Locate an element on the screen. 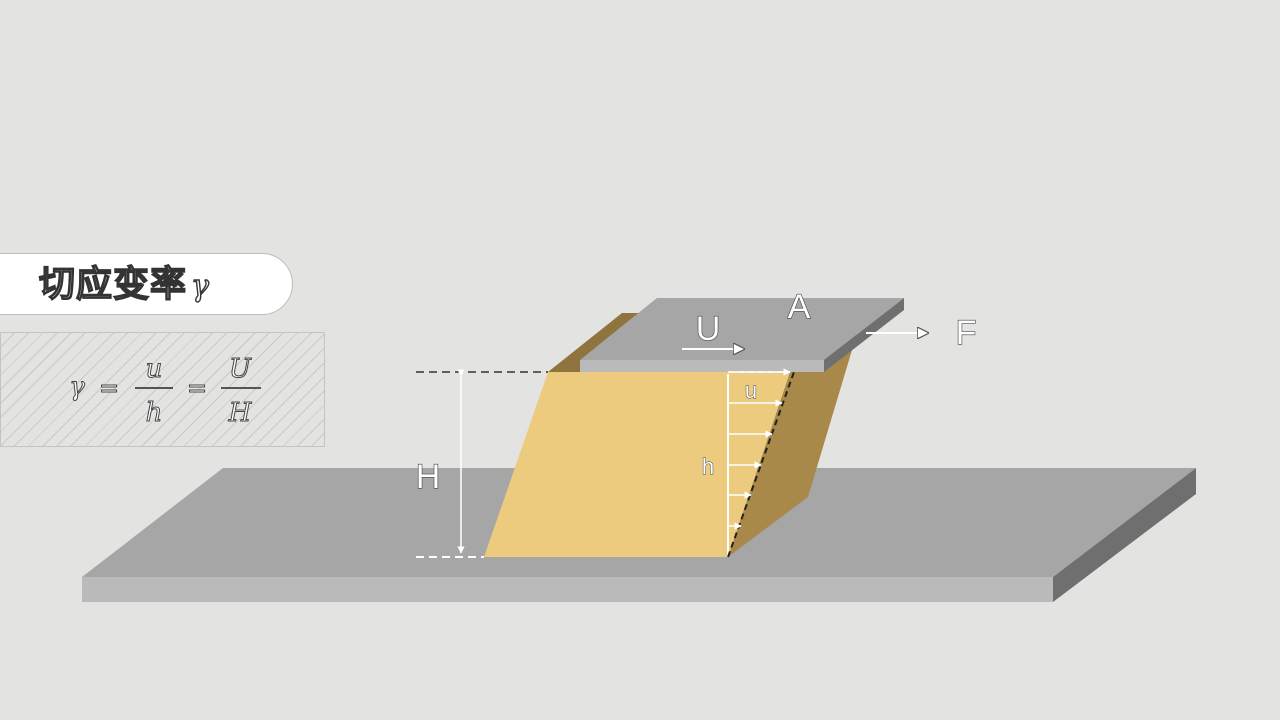 The width and height of the screenshot is (1280, 720). formula-equals-1: = is located at coordinates (109, 388).